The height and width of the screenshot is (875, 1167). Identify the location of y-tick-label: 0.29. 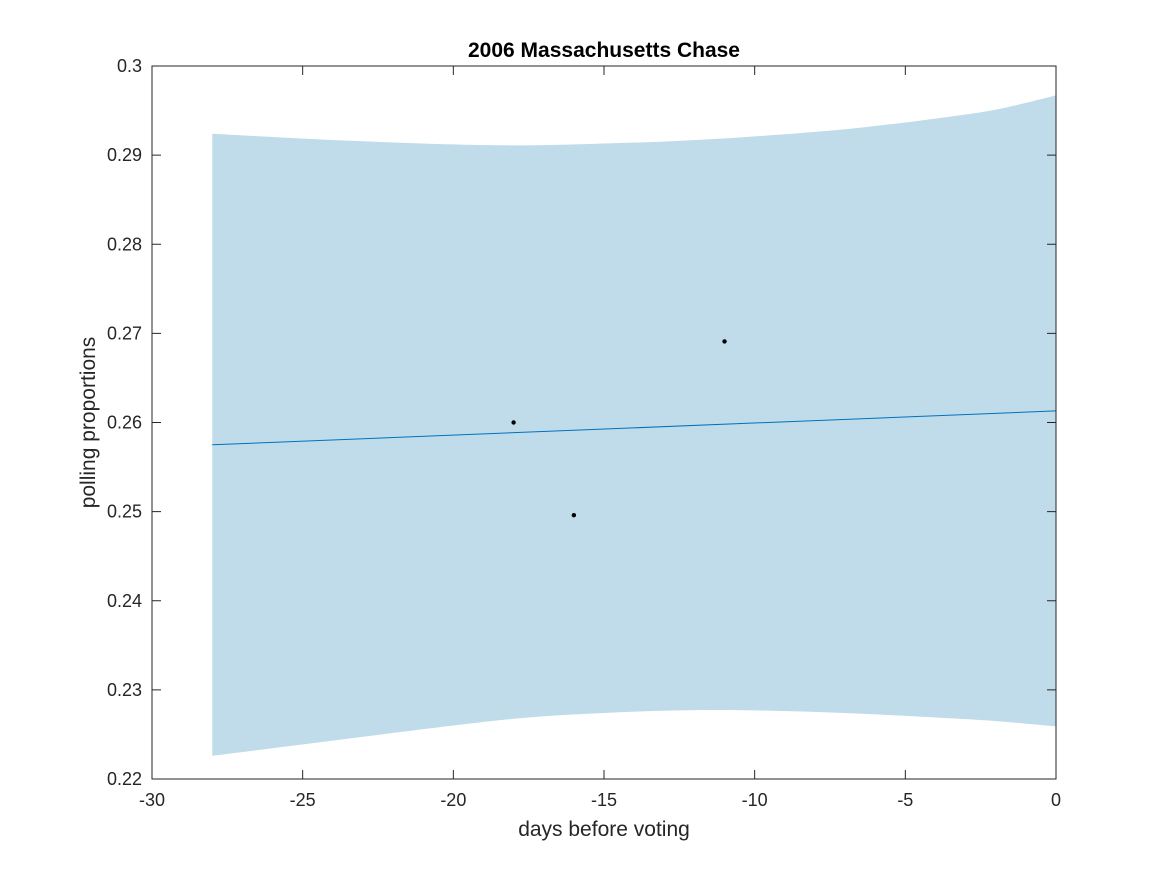
(124, 155).